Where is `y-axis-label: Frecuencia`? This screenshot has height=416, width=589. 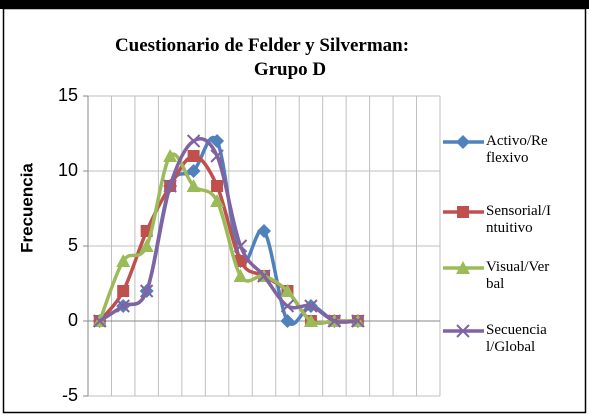
y-axis-label: Frecuencia is located at coordinates (26, 208).